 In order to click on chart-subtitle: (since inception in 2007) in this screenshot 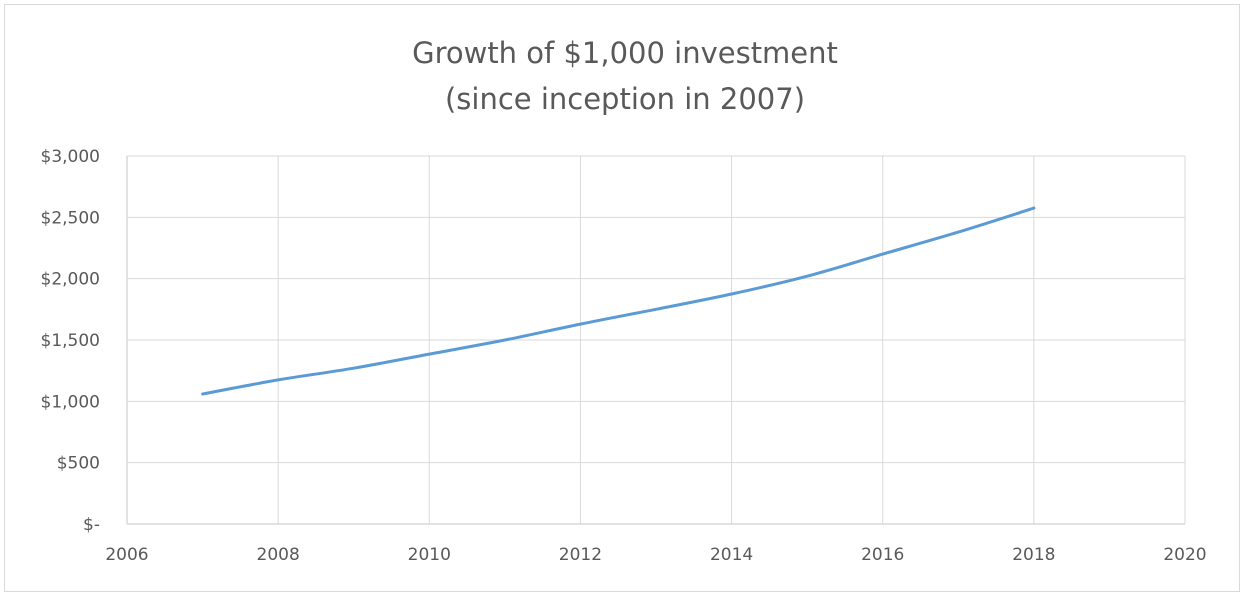, I will do `click(625, 99)`.